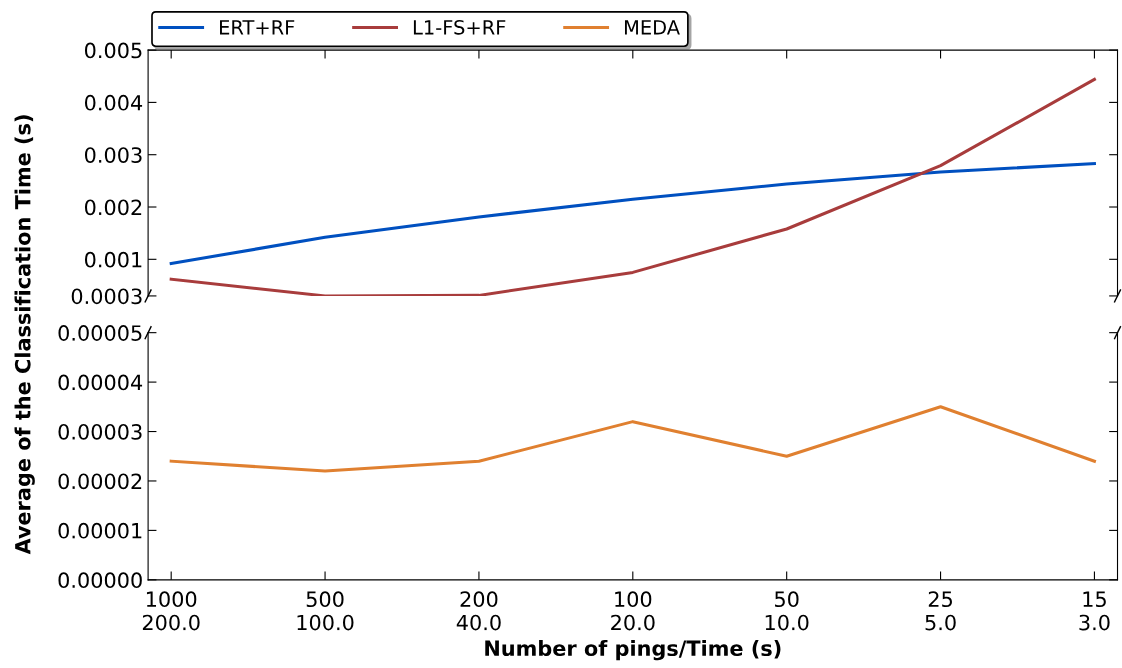 The image size is (1122, 668). I want to click on y-tick-label: 0.00004, so click(100, 382).